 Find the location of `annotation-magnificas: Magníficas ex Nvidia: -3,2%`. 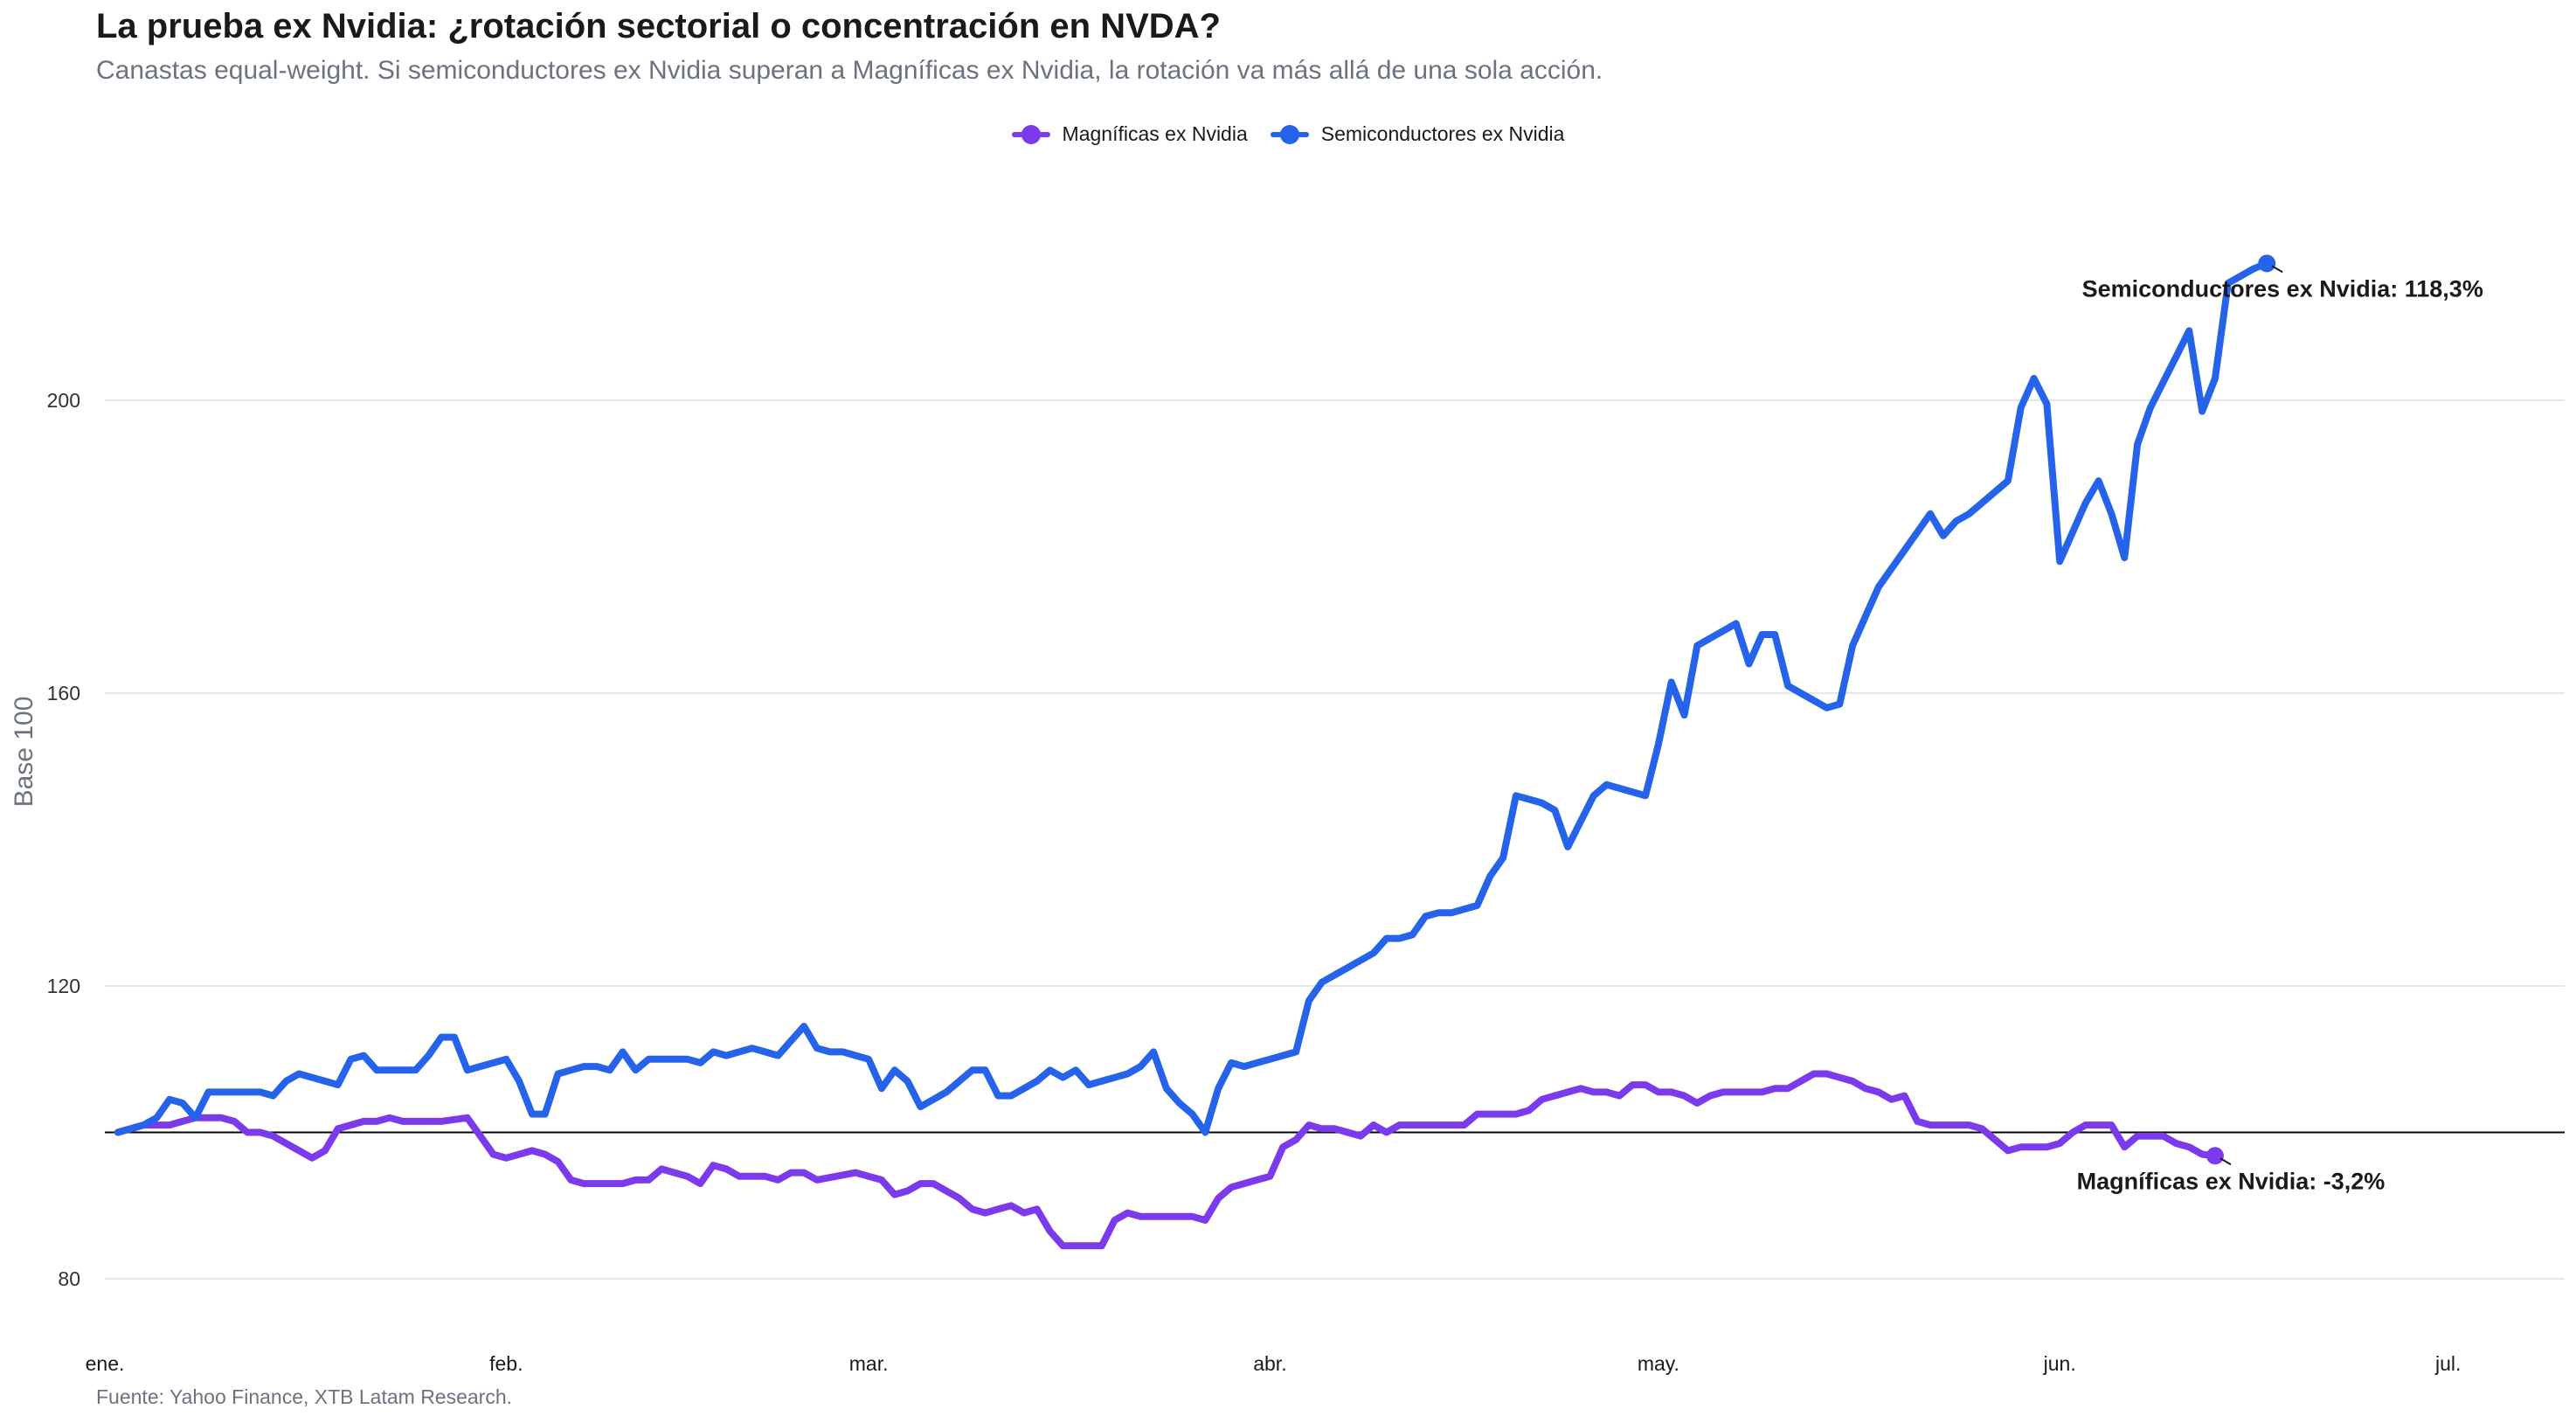

annotation-magnificas: Magníficas ex Nvidia: -3,2% is located at coordinates (2231, 1181).